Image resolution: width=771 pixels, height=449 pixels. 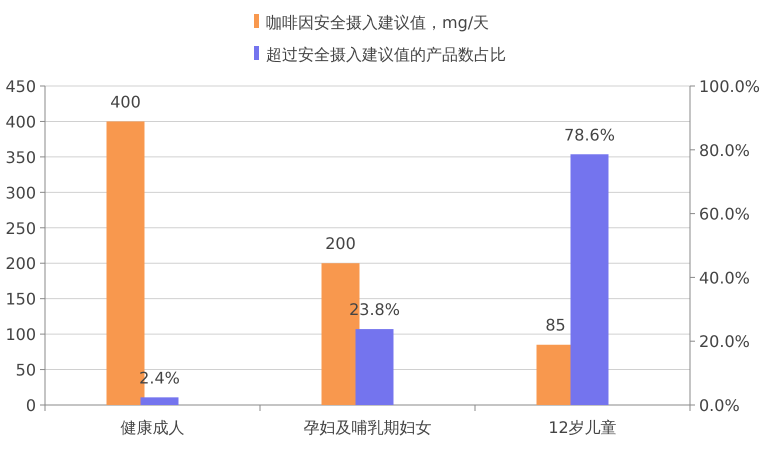 What do you see at coordinates (719, 405) in the screenshot?
I see `y2-tick-label: 0.0%` at bounding box center [719, 405].